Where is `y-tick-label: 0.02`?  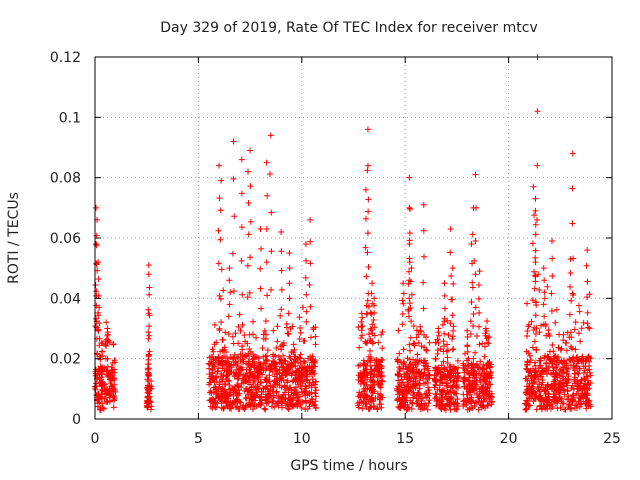 y-tick-label: 0.02 is located at coordinates (65, 360).